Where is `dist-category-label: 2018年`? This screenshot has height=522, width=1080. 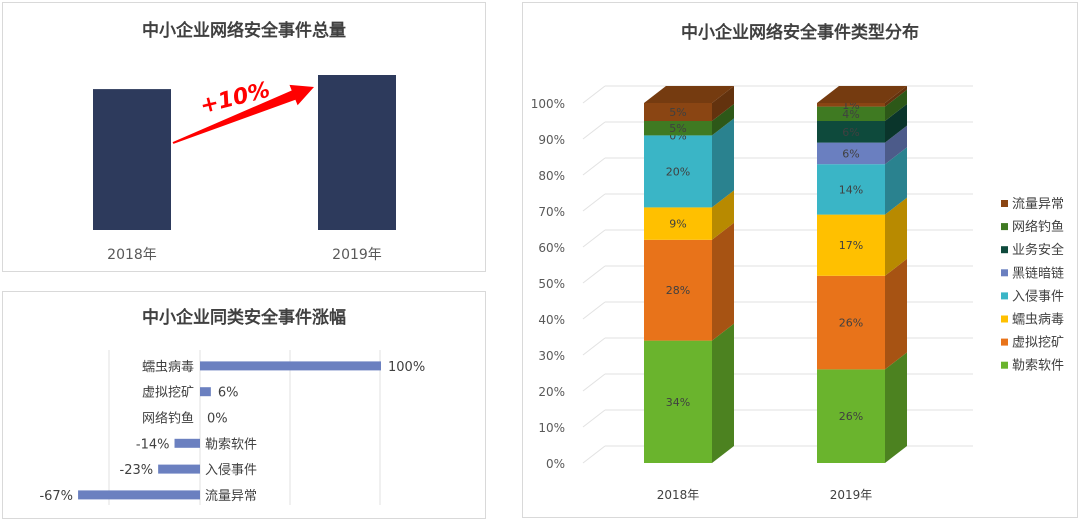 dist-category-label: 2018年 is located at coordinates (678, 495).